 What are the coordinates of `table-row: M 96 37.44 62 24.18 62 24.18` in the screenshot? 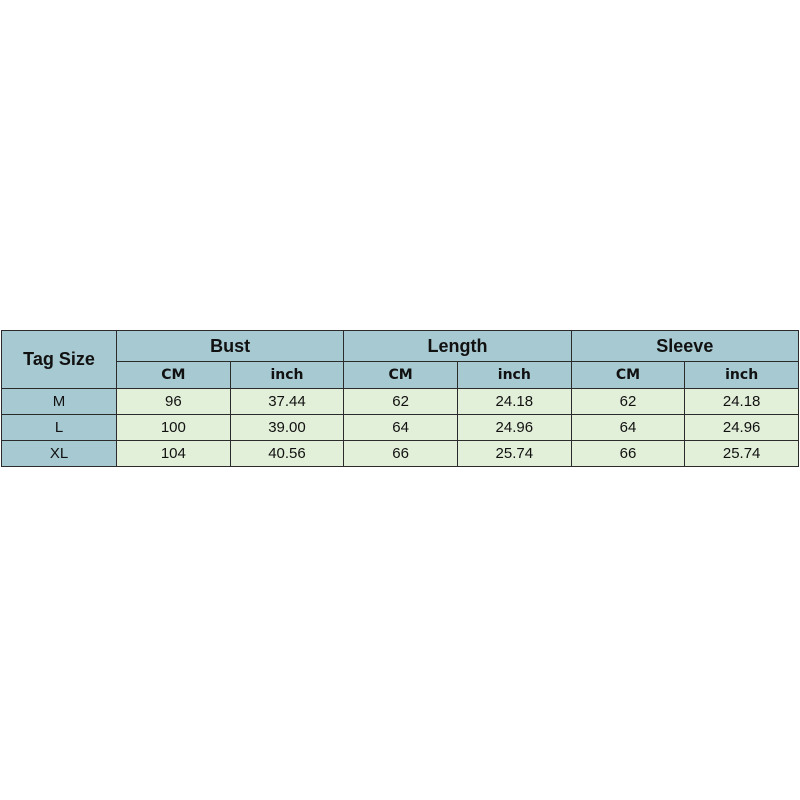 It's located at (400, 401).